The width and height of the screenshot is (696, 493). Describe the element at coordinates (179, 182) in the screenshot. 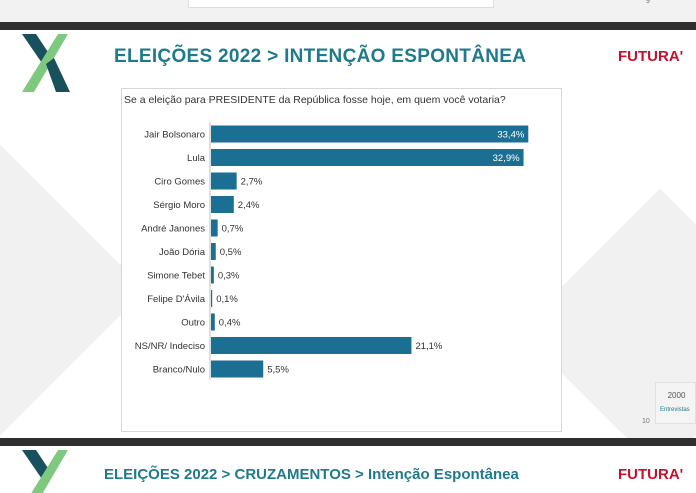

I see `category-label: Ciro Gomes` at that location.